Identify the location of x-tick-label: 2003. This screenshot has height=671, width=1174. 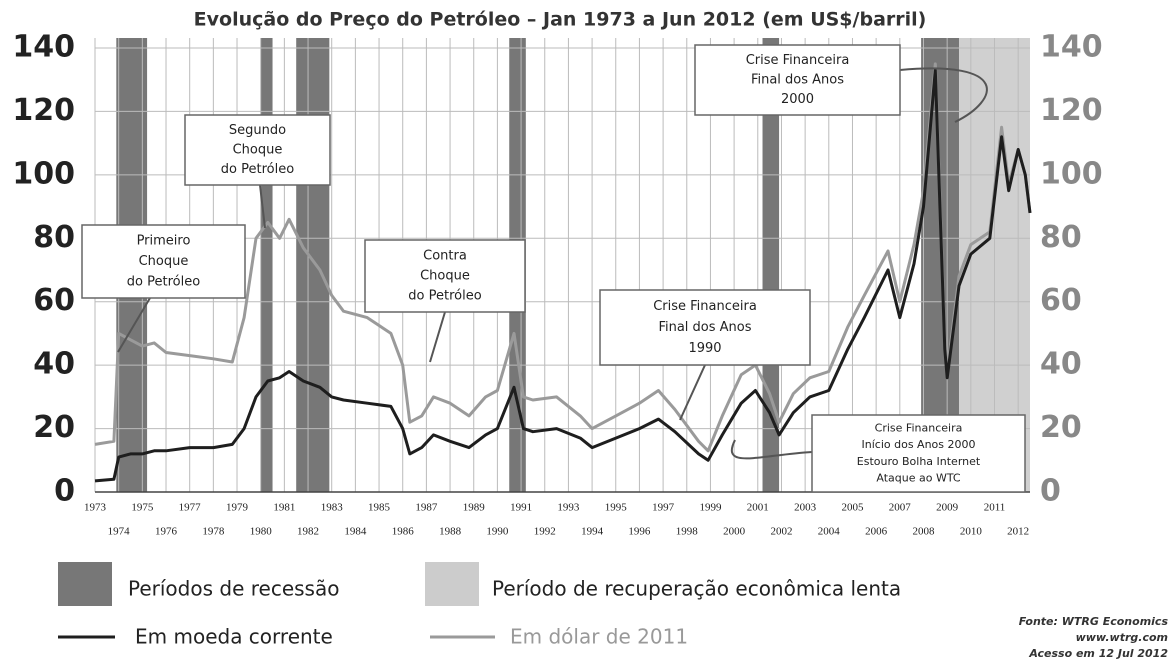
(805, 508).